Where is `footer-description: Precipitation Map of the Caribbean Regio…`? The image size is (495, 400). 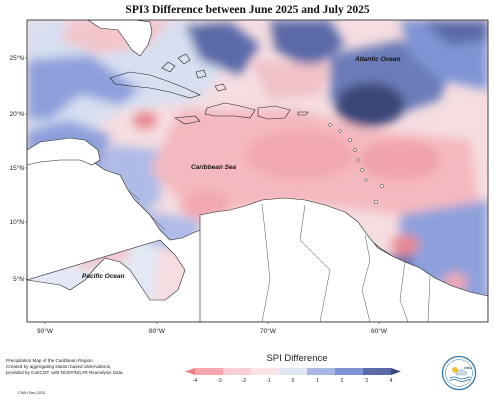
footer-description: Precipitation Map of the Caribbean Regio… is located at coordinates (86, 367).